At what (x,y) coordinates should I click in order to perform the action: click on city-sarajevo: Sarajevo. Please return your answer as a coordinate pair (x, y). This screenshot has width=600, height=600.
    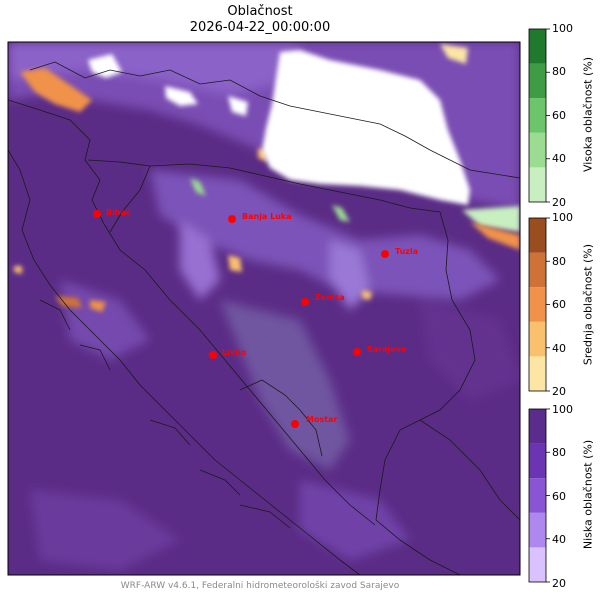
    Looking at the image, I should click on (380, 350).